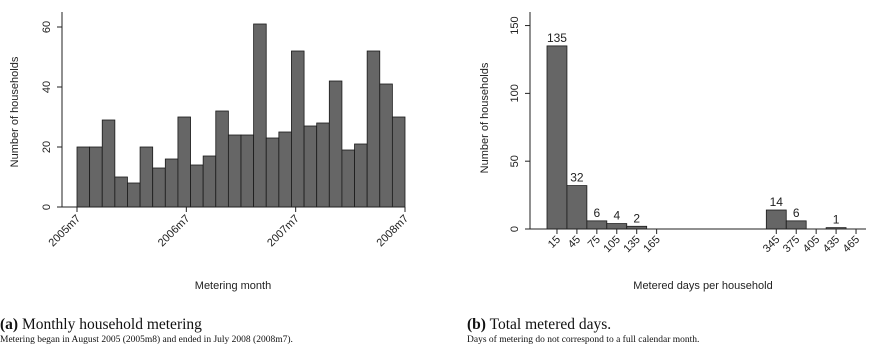 The width and height of the screenshot is (870, 357). Describe the element at coordinates (831, 244) in the screenshot. I see `chart-b-x-tick-label: 435` at that location.